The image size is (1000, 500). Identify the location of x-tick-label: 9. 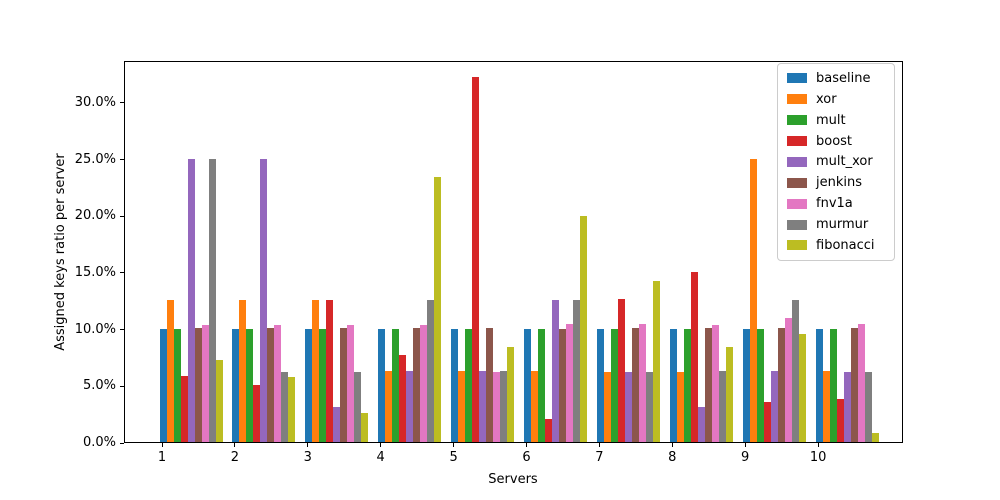
(745, 457).